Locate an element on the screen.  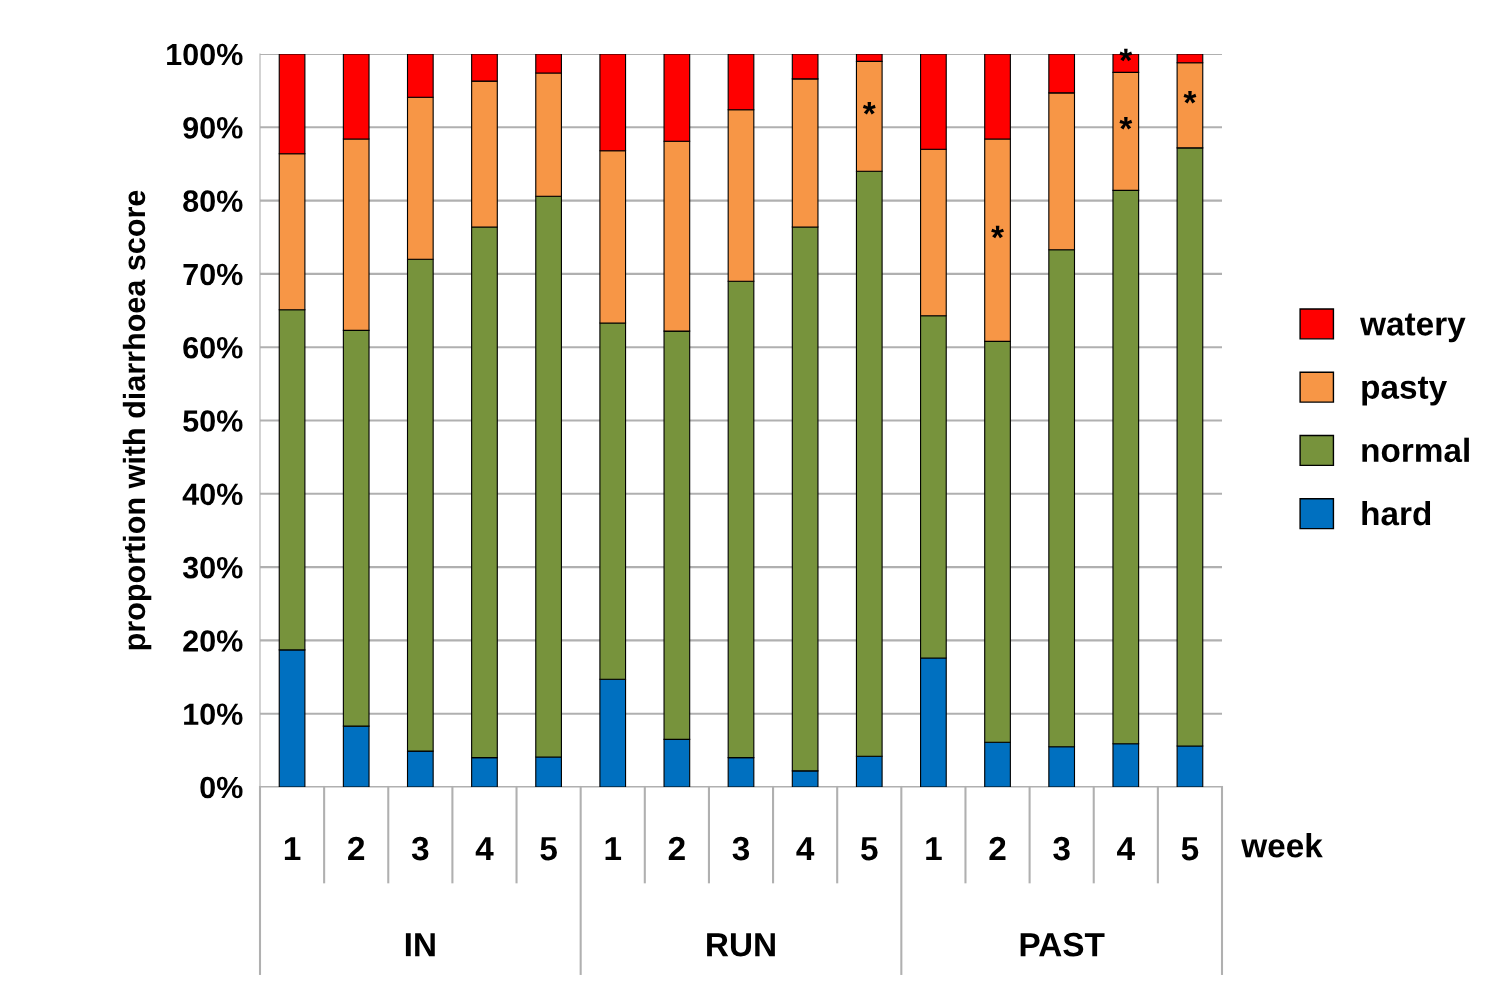
y-axis-title: proportion with diarrhoea score is located at coordinates (137, 420).